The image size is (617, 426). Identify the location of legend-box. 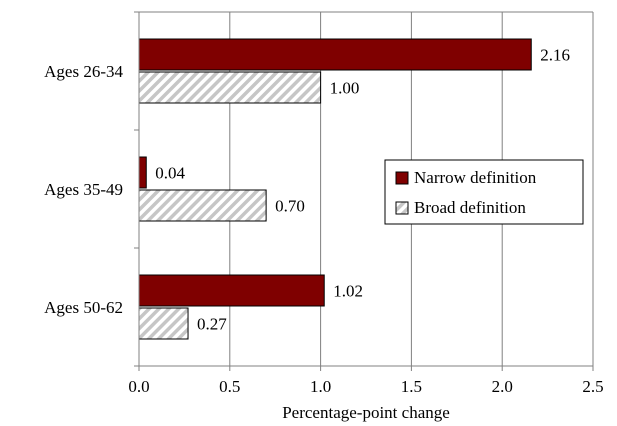
(484, 192).